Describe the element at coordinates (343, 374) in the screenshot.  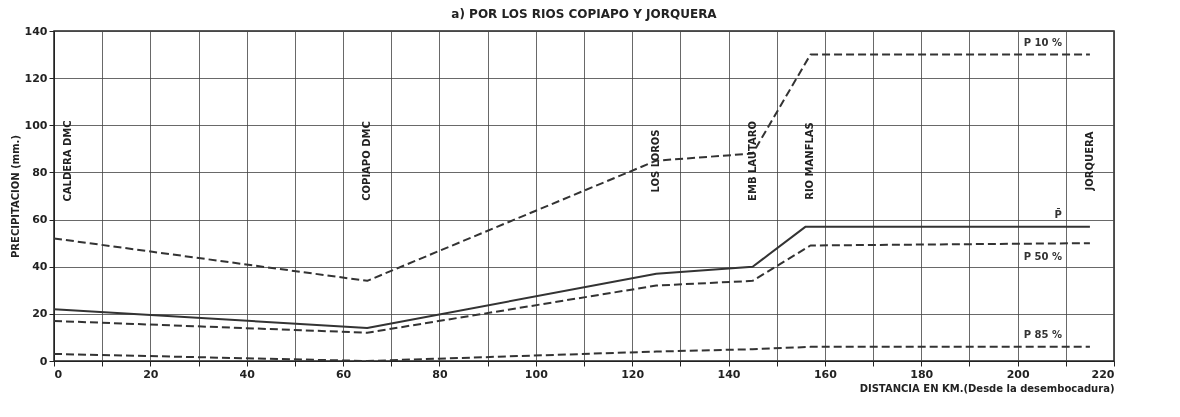
I see `x-tick-label: 60` at that location.